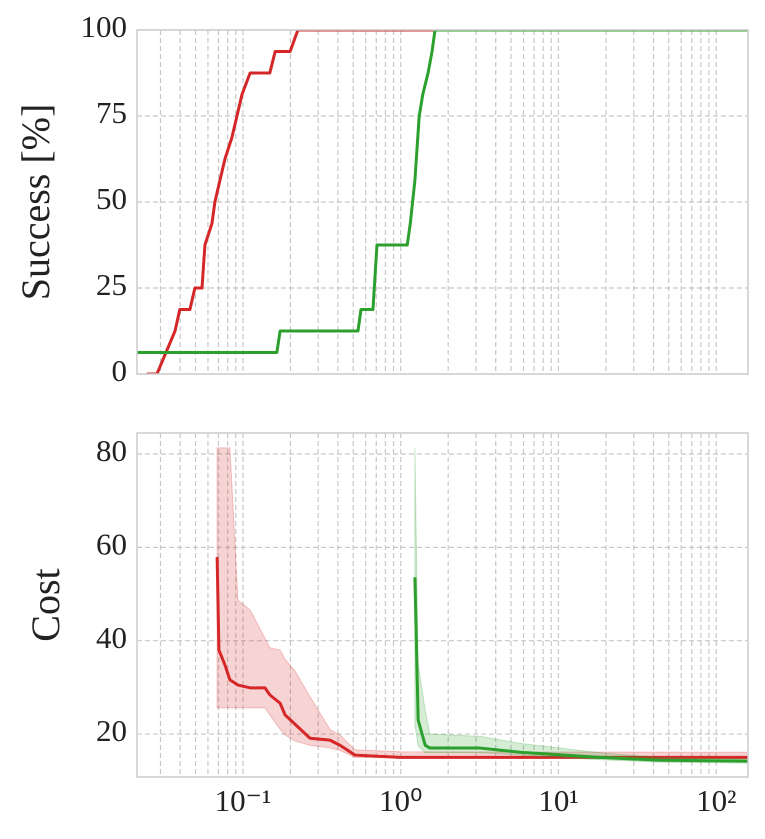 Image resolution: width=765 pixels, height=839 pixels. What do you see at coordinates (580, 670) in the screenshot?
I see `line` at bounding box center [580, 670].